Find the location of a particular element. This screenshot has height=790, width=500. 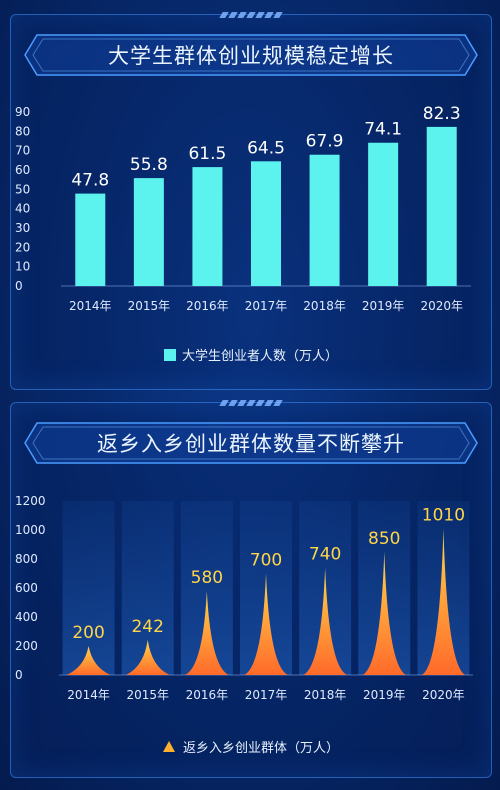

y-tick-label: 60 is located at coordinates (22, 170).